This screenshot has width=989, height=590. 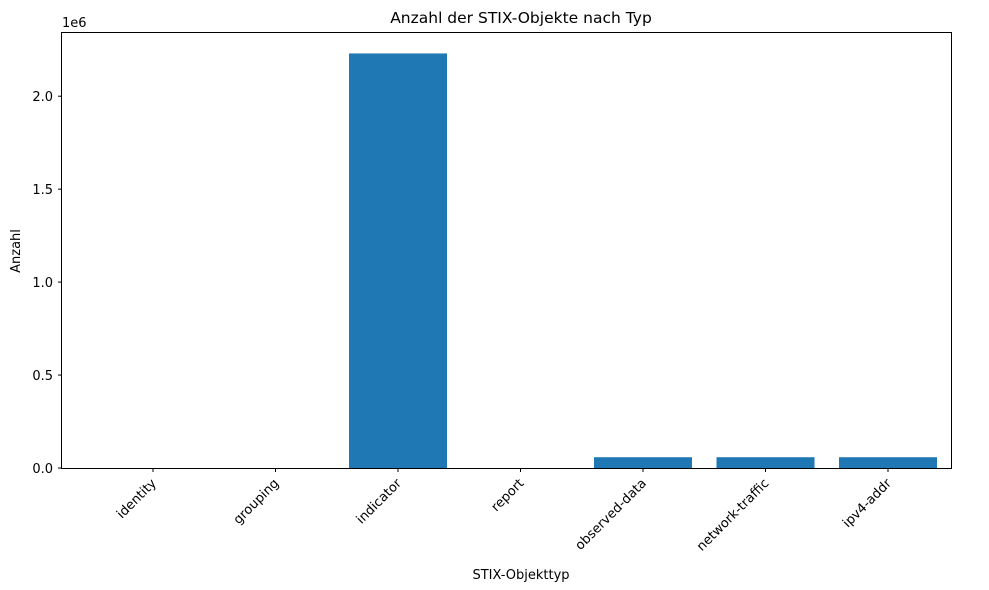 What do you see at coordinates (42, 97) in the screenshot?
I see `y-tick-label: 2.0` at bounding box center [42, 97].